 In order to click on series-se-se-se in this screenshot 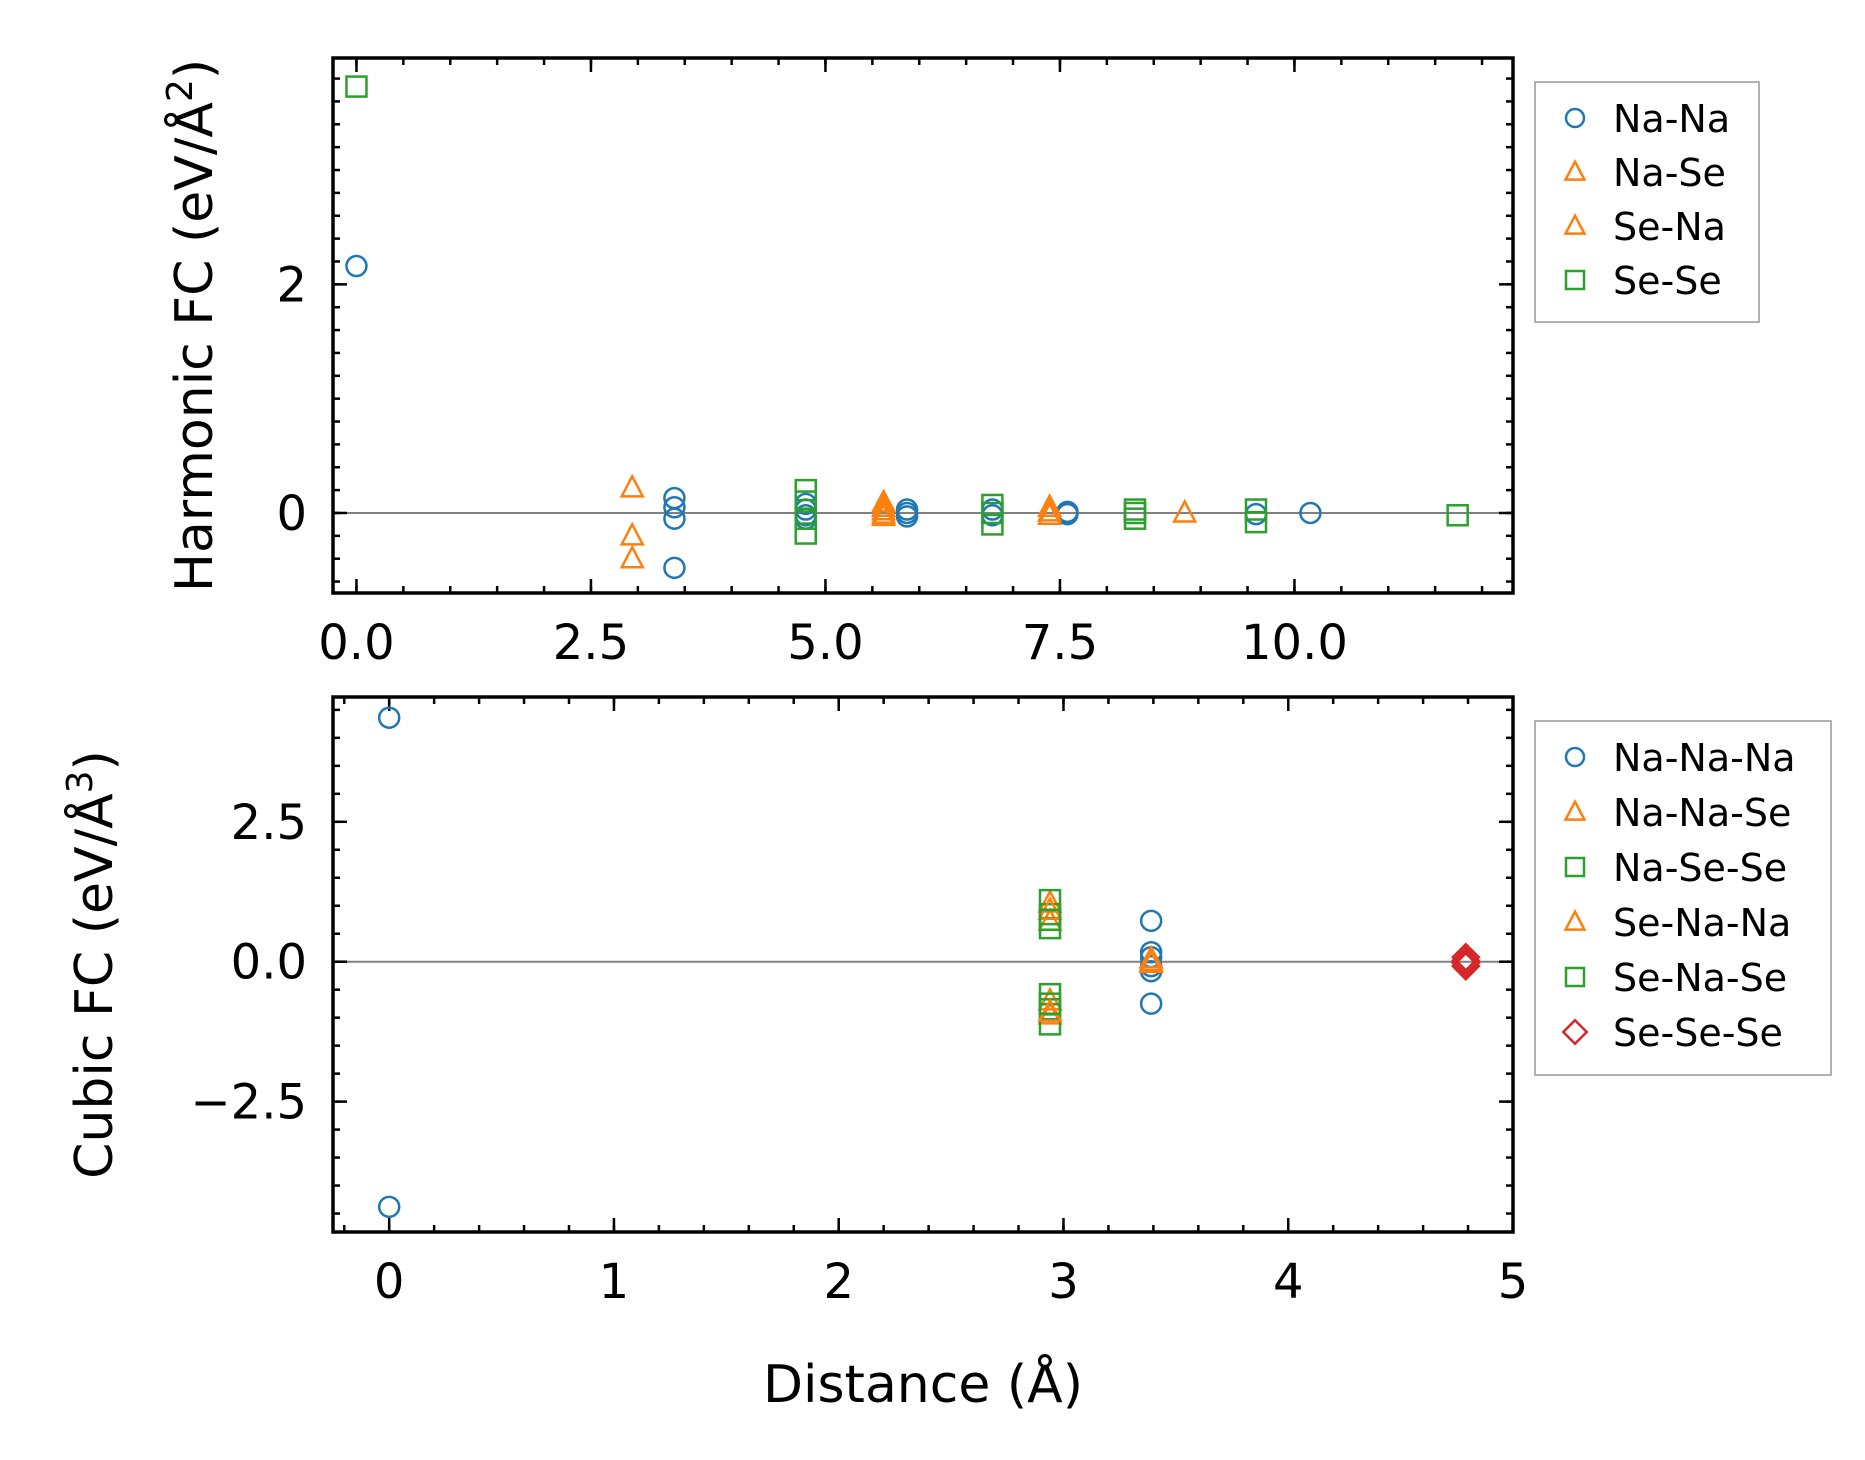, I will do `click(1466, 961)`.